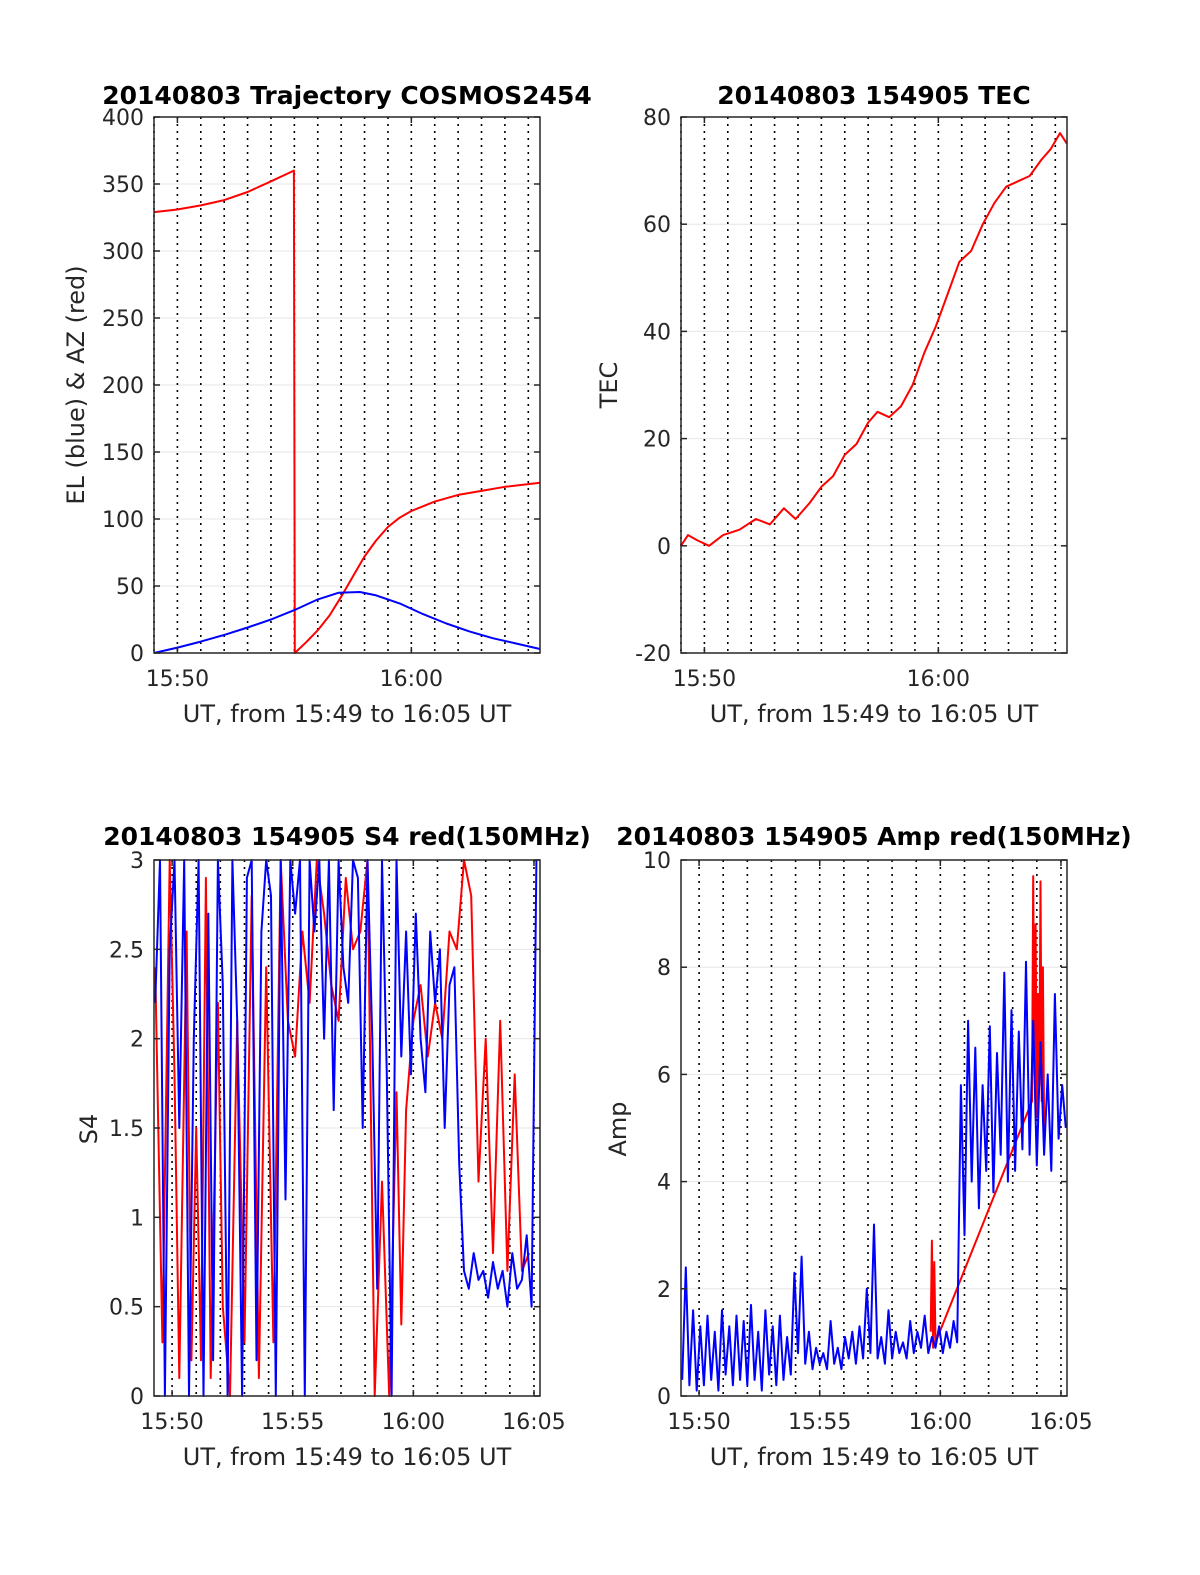 The height and width of the screenshot is (1575, 1200). Describe the element at coordinates (137, 1218) in the screenshot. I see `s4-ytick-label: 1` at that location.